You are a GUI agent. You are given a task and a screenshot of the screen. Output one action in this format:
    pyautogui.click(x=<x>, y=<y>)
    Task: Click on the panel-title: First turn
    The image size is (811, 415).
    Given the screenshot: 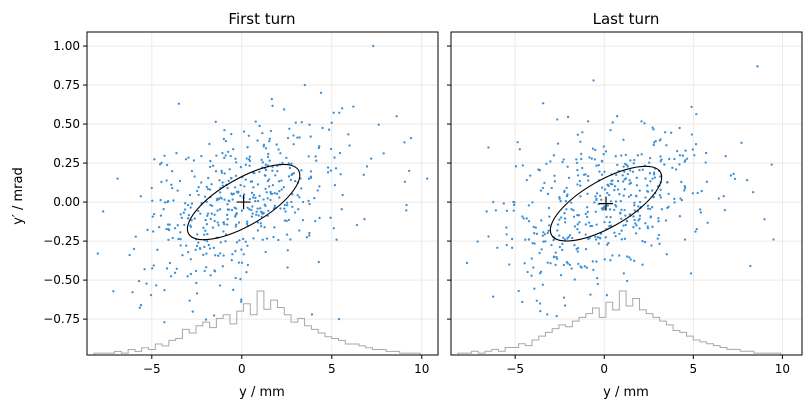 What is the action you would take?
    pyautogui.click(x=261, y=19)
    